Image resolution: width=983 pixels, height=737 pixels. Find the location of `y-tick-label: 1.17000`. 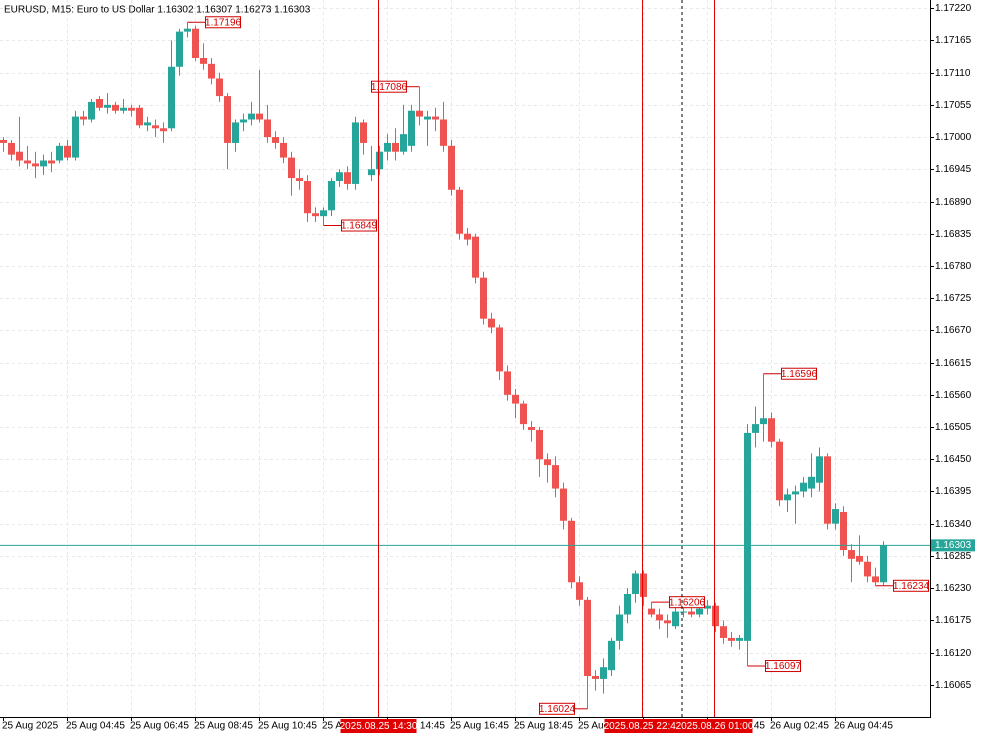

y-tick-label: 1.17000 is located at coordinates (953, 137).